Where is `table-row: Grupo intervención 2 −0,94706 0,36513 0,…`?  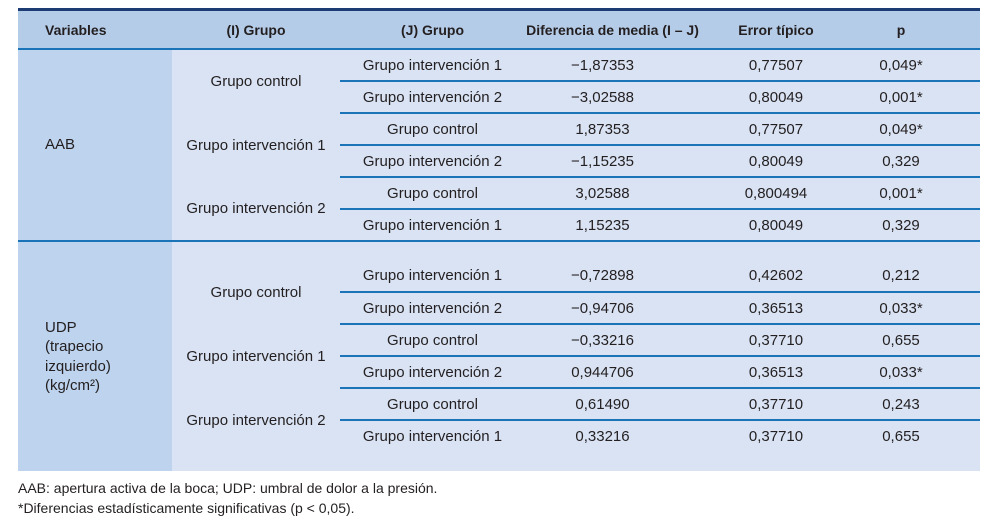
table-row: Grupo intervención 2 −0,94706 0,36513 0,… is located at coordinates (499, 308).